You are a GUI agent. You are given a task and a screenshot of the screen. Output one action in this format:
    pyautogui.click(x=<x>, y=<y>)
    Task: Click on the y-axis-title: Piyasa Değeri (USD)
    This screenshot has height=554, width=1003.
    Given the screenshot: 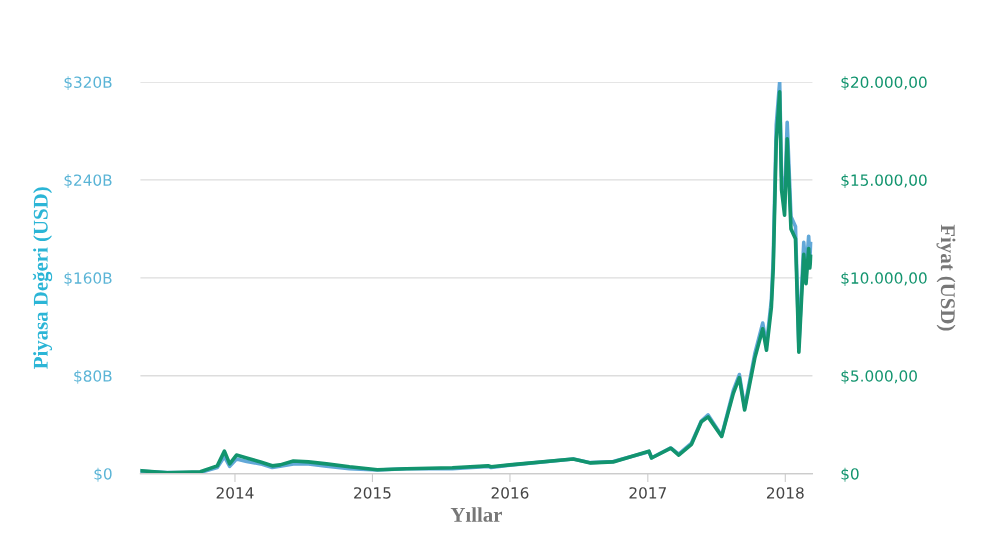 What is the action you would take?
    pyautogui.click(x=42, y=278)
    